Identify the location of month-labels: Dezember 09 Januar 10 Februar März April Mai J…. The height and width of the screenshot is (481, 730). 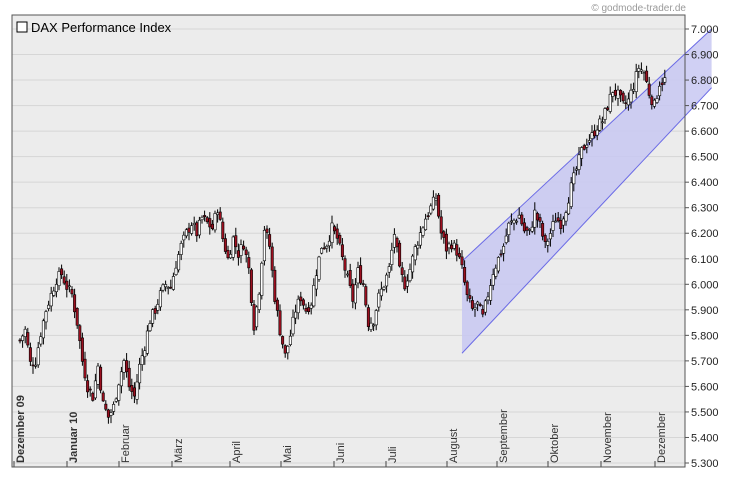
(340, 431).